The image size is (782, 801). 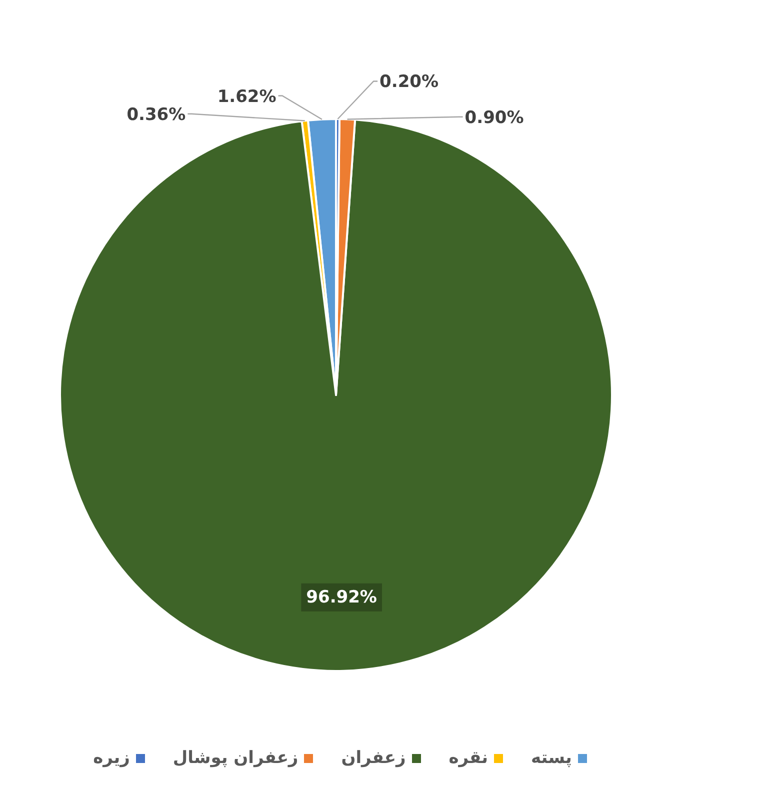 What do you see at coordinates (235, 758) in the screenshot?
I see `legend-label: زعفران پوشال` at bounding box center [235, 758].